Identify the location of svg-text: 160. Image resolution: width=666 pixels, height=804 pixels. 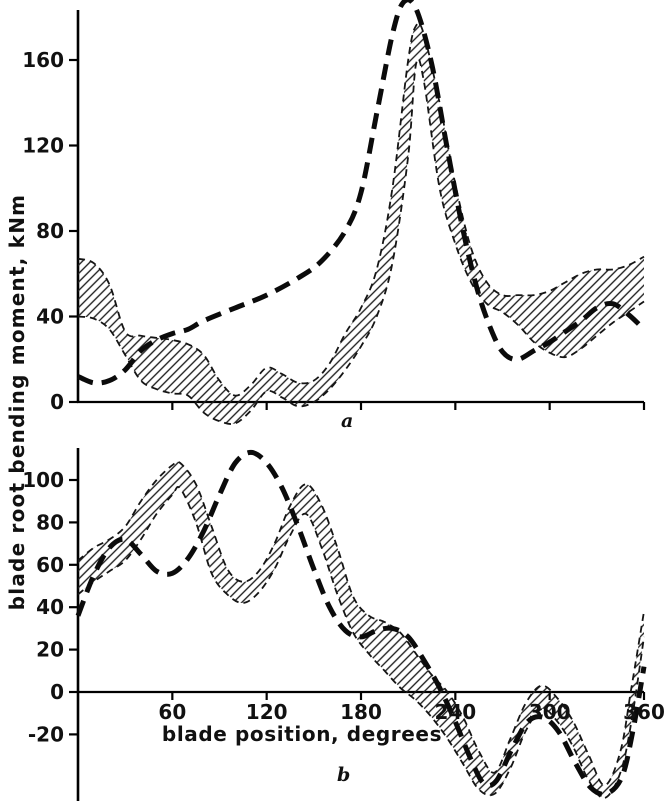
(43, 60).